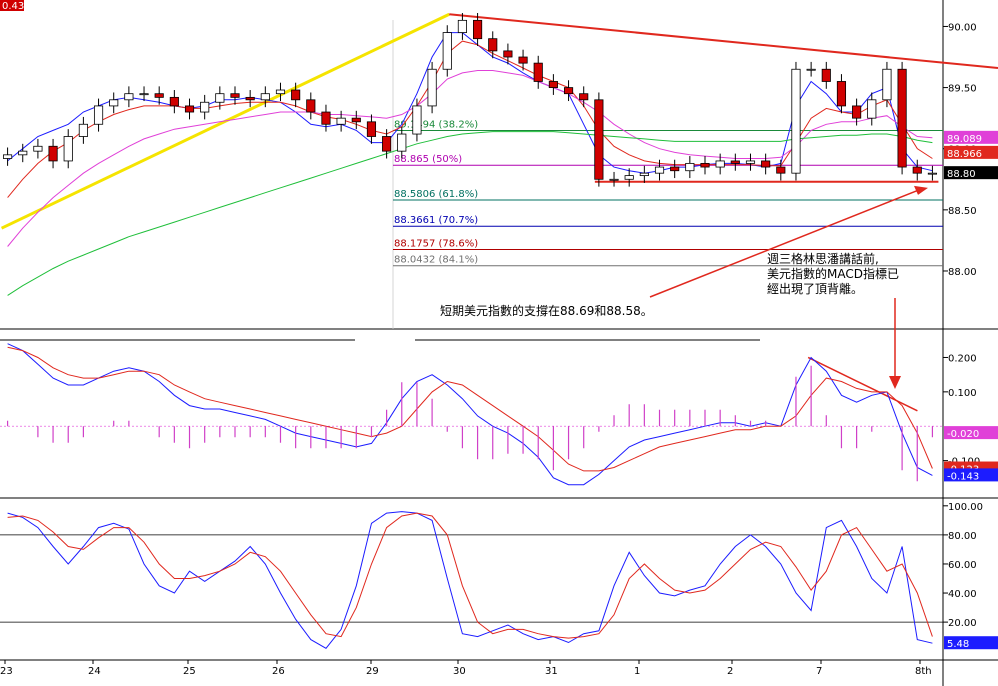 This screenshot has width=998, height=686. What do you see at coordinates (428, 159) in the screenshot?
I see `fib-level-label: 88.865 (50%)` at bounding box center [428, 159].